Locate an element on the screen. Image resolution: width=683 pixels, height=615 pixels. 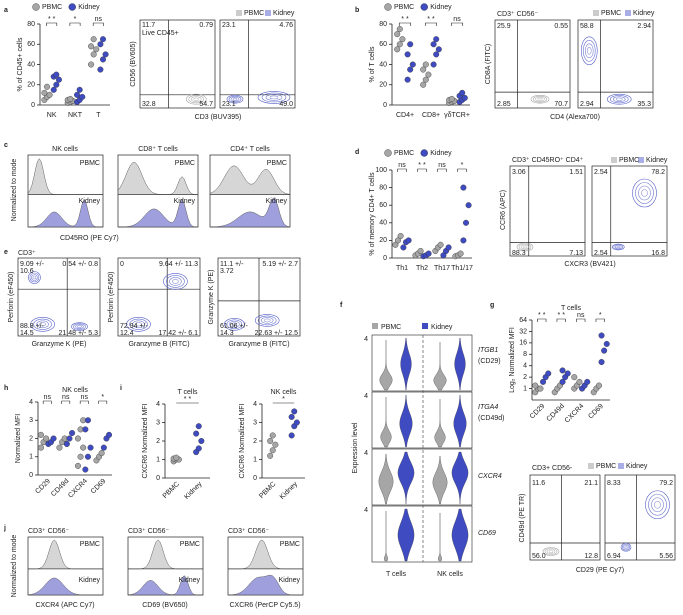
figure-label: Perforin (eF450) is located at coordinates (11, 297).